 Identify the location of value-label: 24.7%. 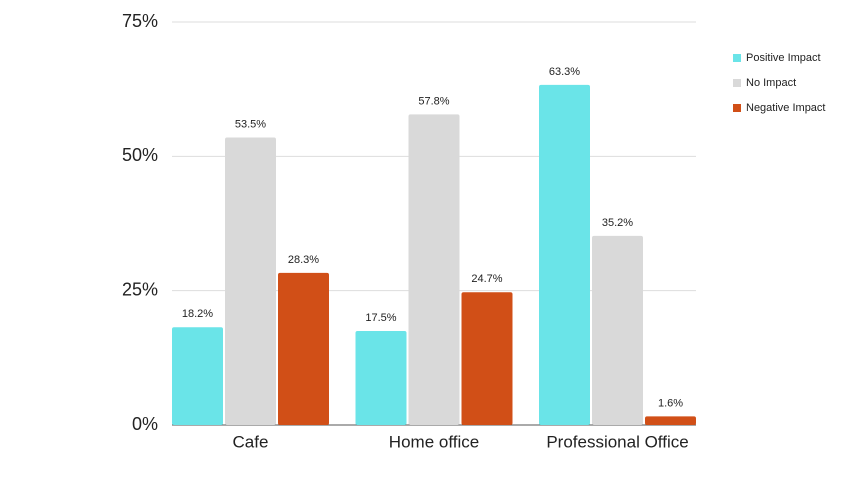
(486, 279).